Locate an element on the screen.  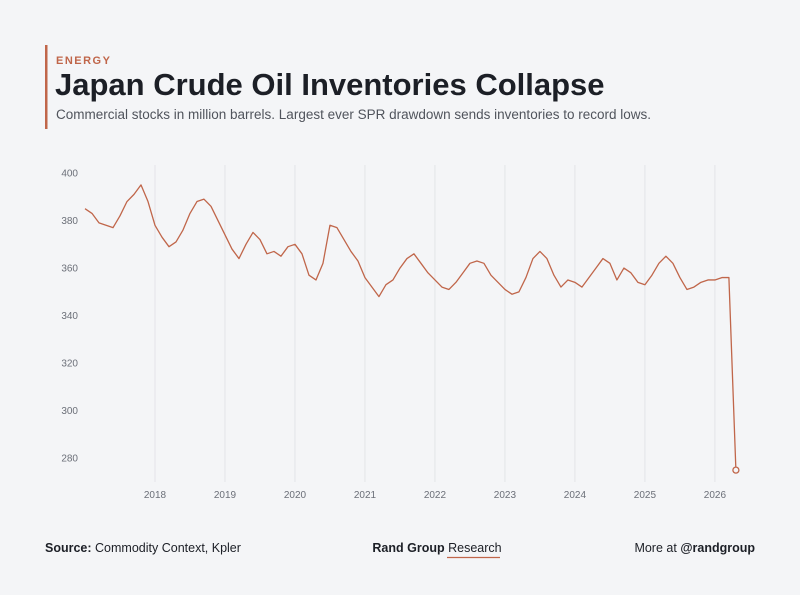
x-tick-label: 2021 is located at coordinates (365, 495).